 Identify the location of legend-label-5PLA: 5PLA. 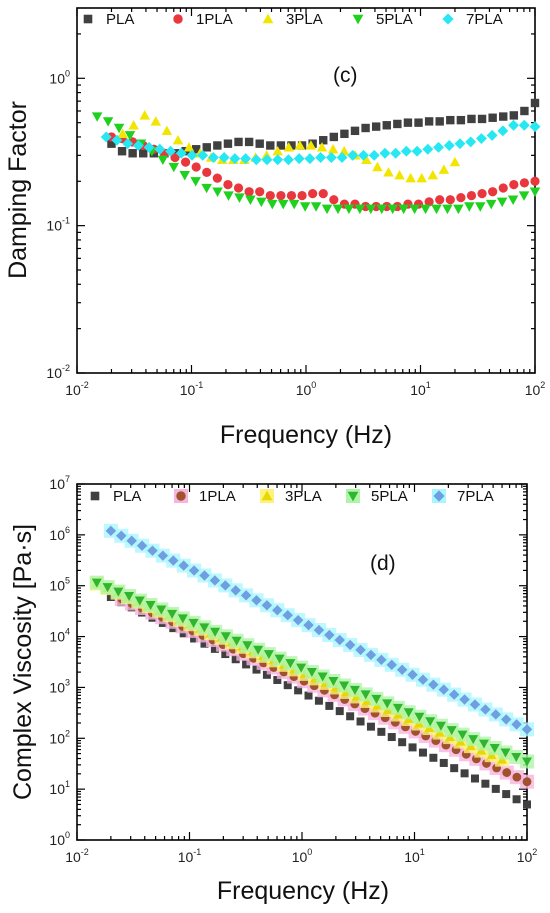
(394, 19).